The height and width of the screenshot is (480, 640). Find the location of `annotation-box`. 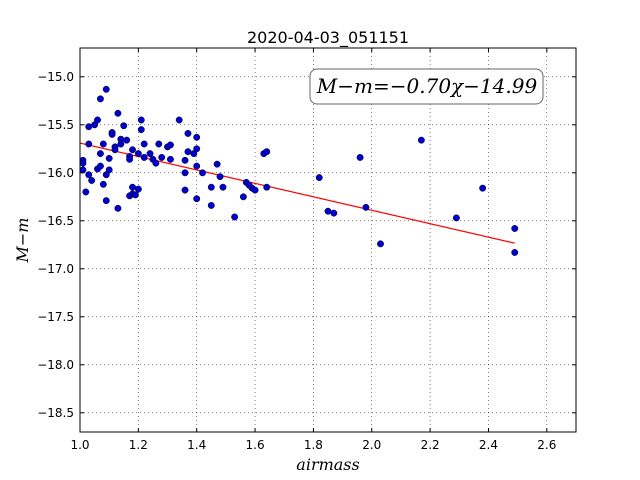

annotation-box is located at coordinates (426, 86).